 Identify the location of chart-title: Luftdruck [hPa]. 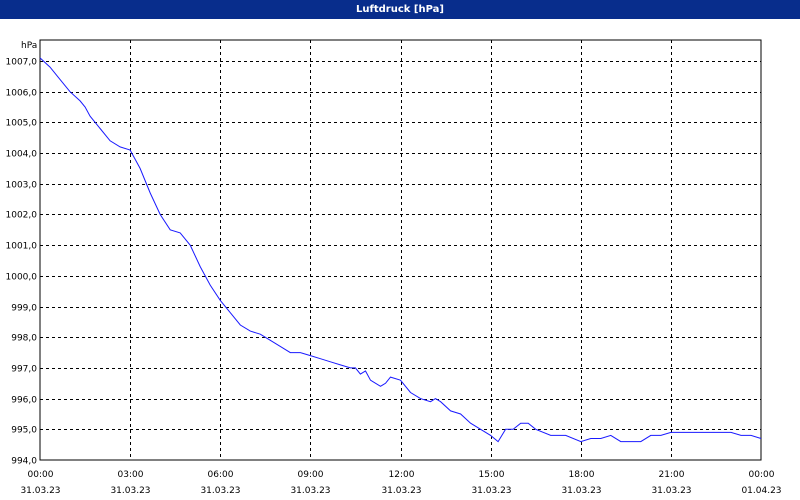
(400, 9).